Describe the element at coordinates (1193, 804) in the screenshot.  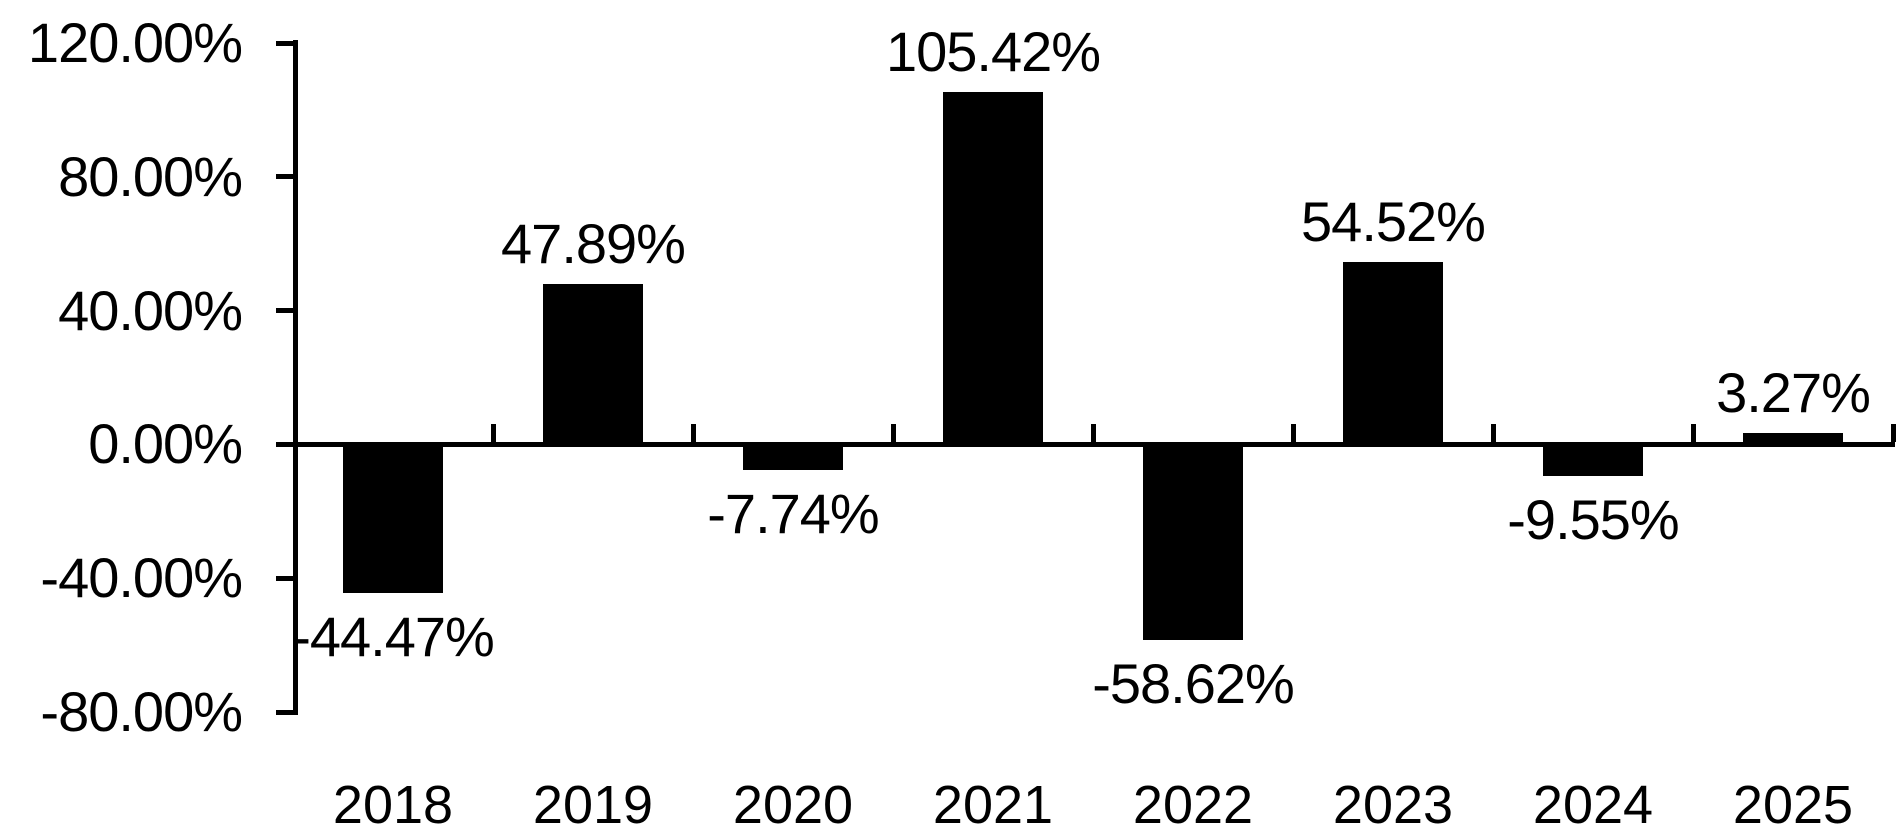
I see `x-category-label: 2022` at that location.